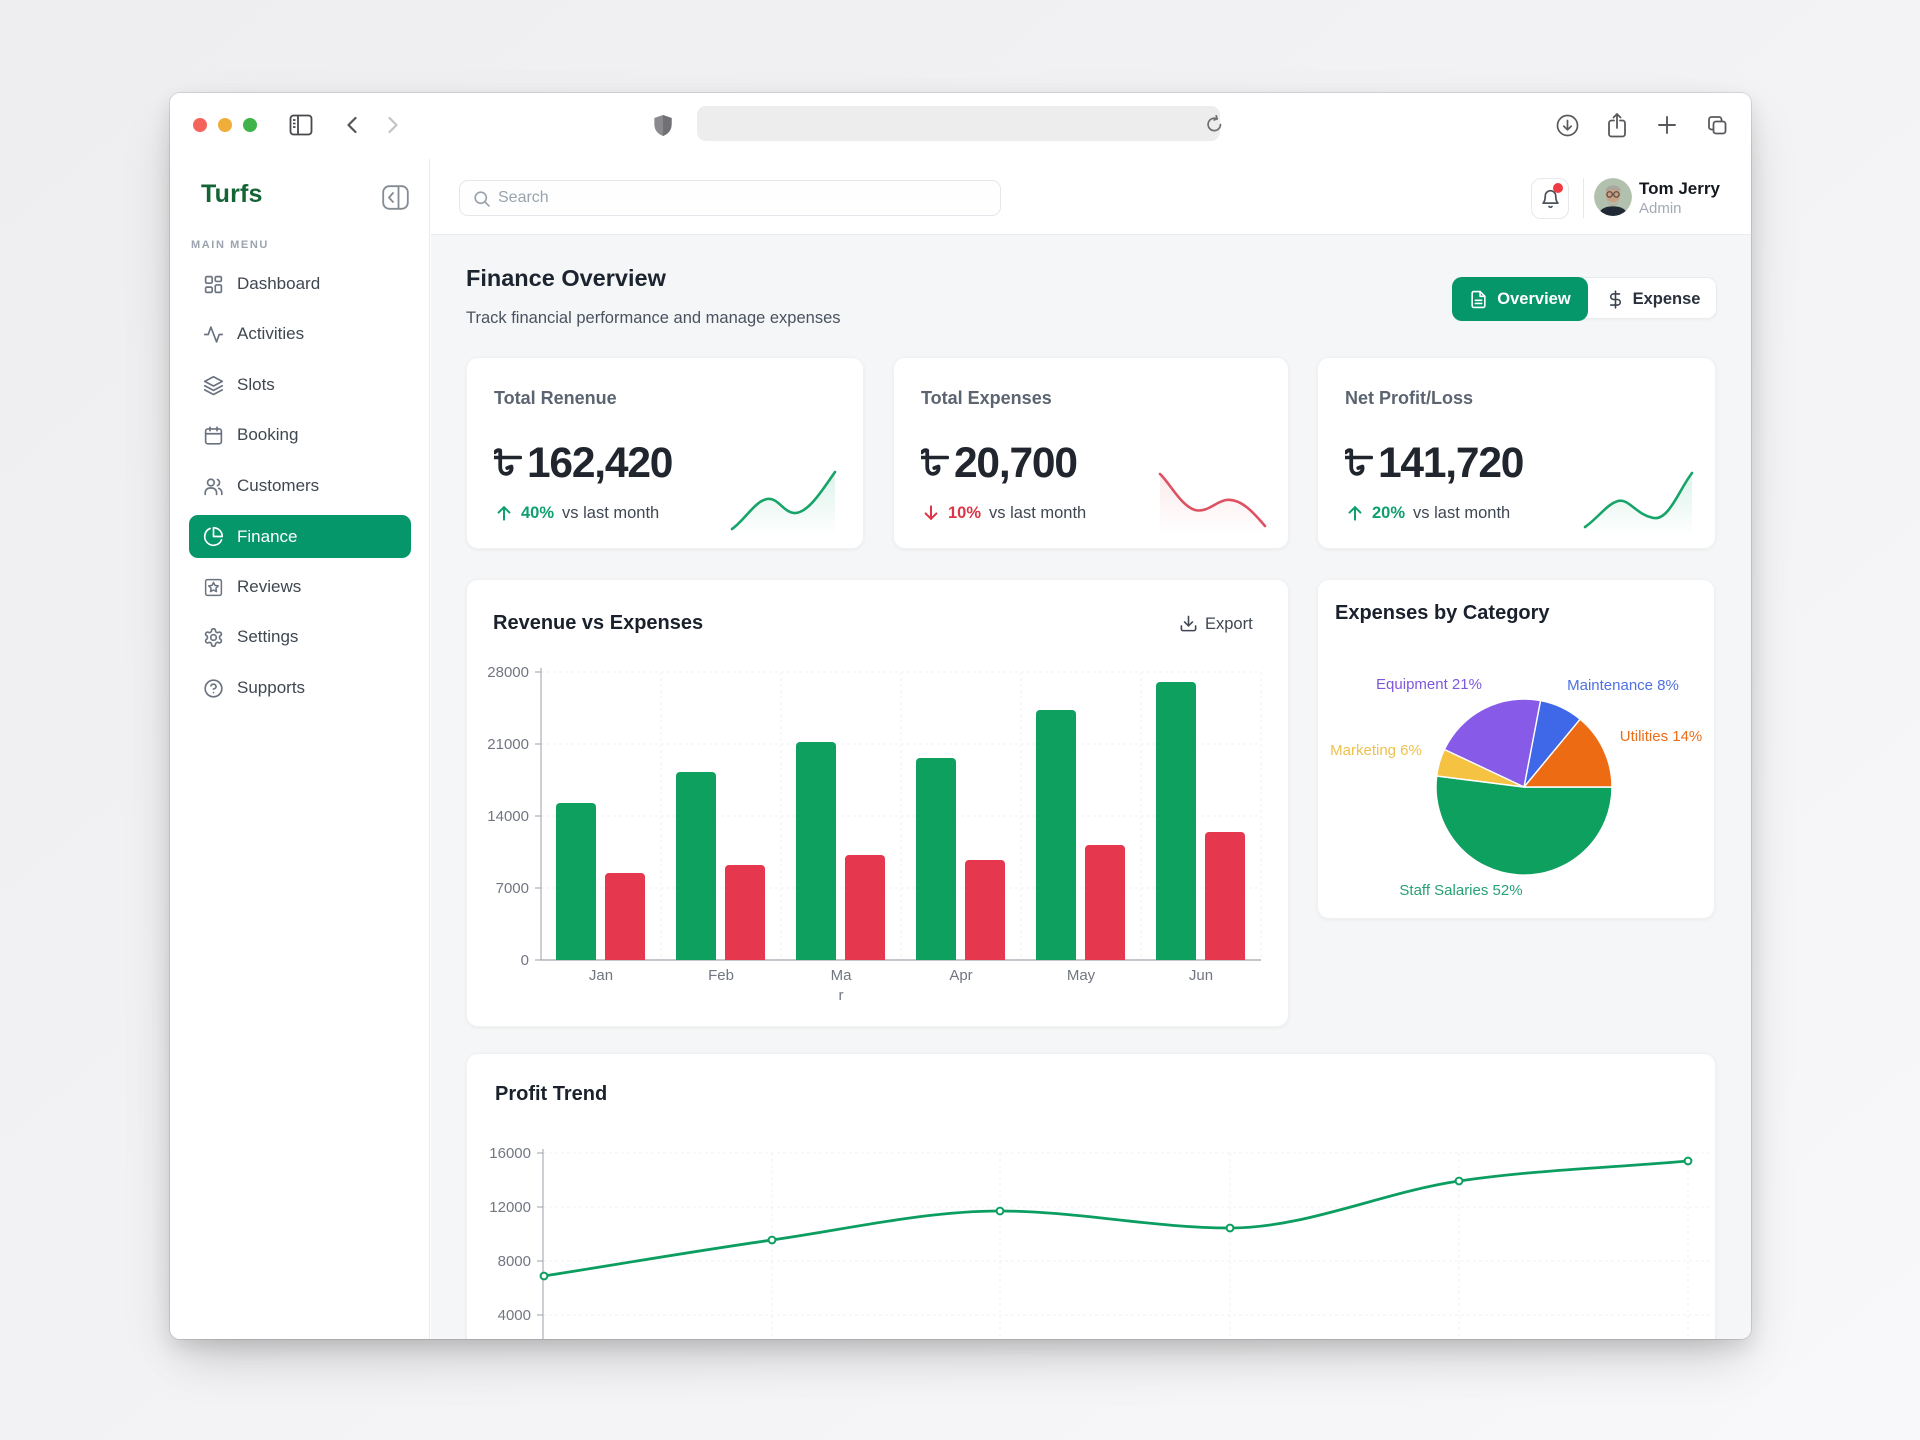 The width and height of the screenshot is (1920, 1440). Describe the element at coordinates (508, 744) in the screenshot. I see `svg-text: 21000` at that location.